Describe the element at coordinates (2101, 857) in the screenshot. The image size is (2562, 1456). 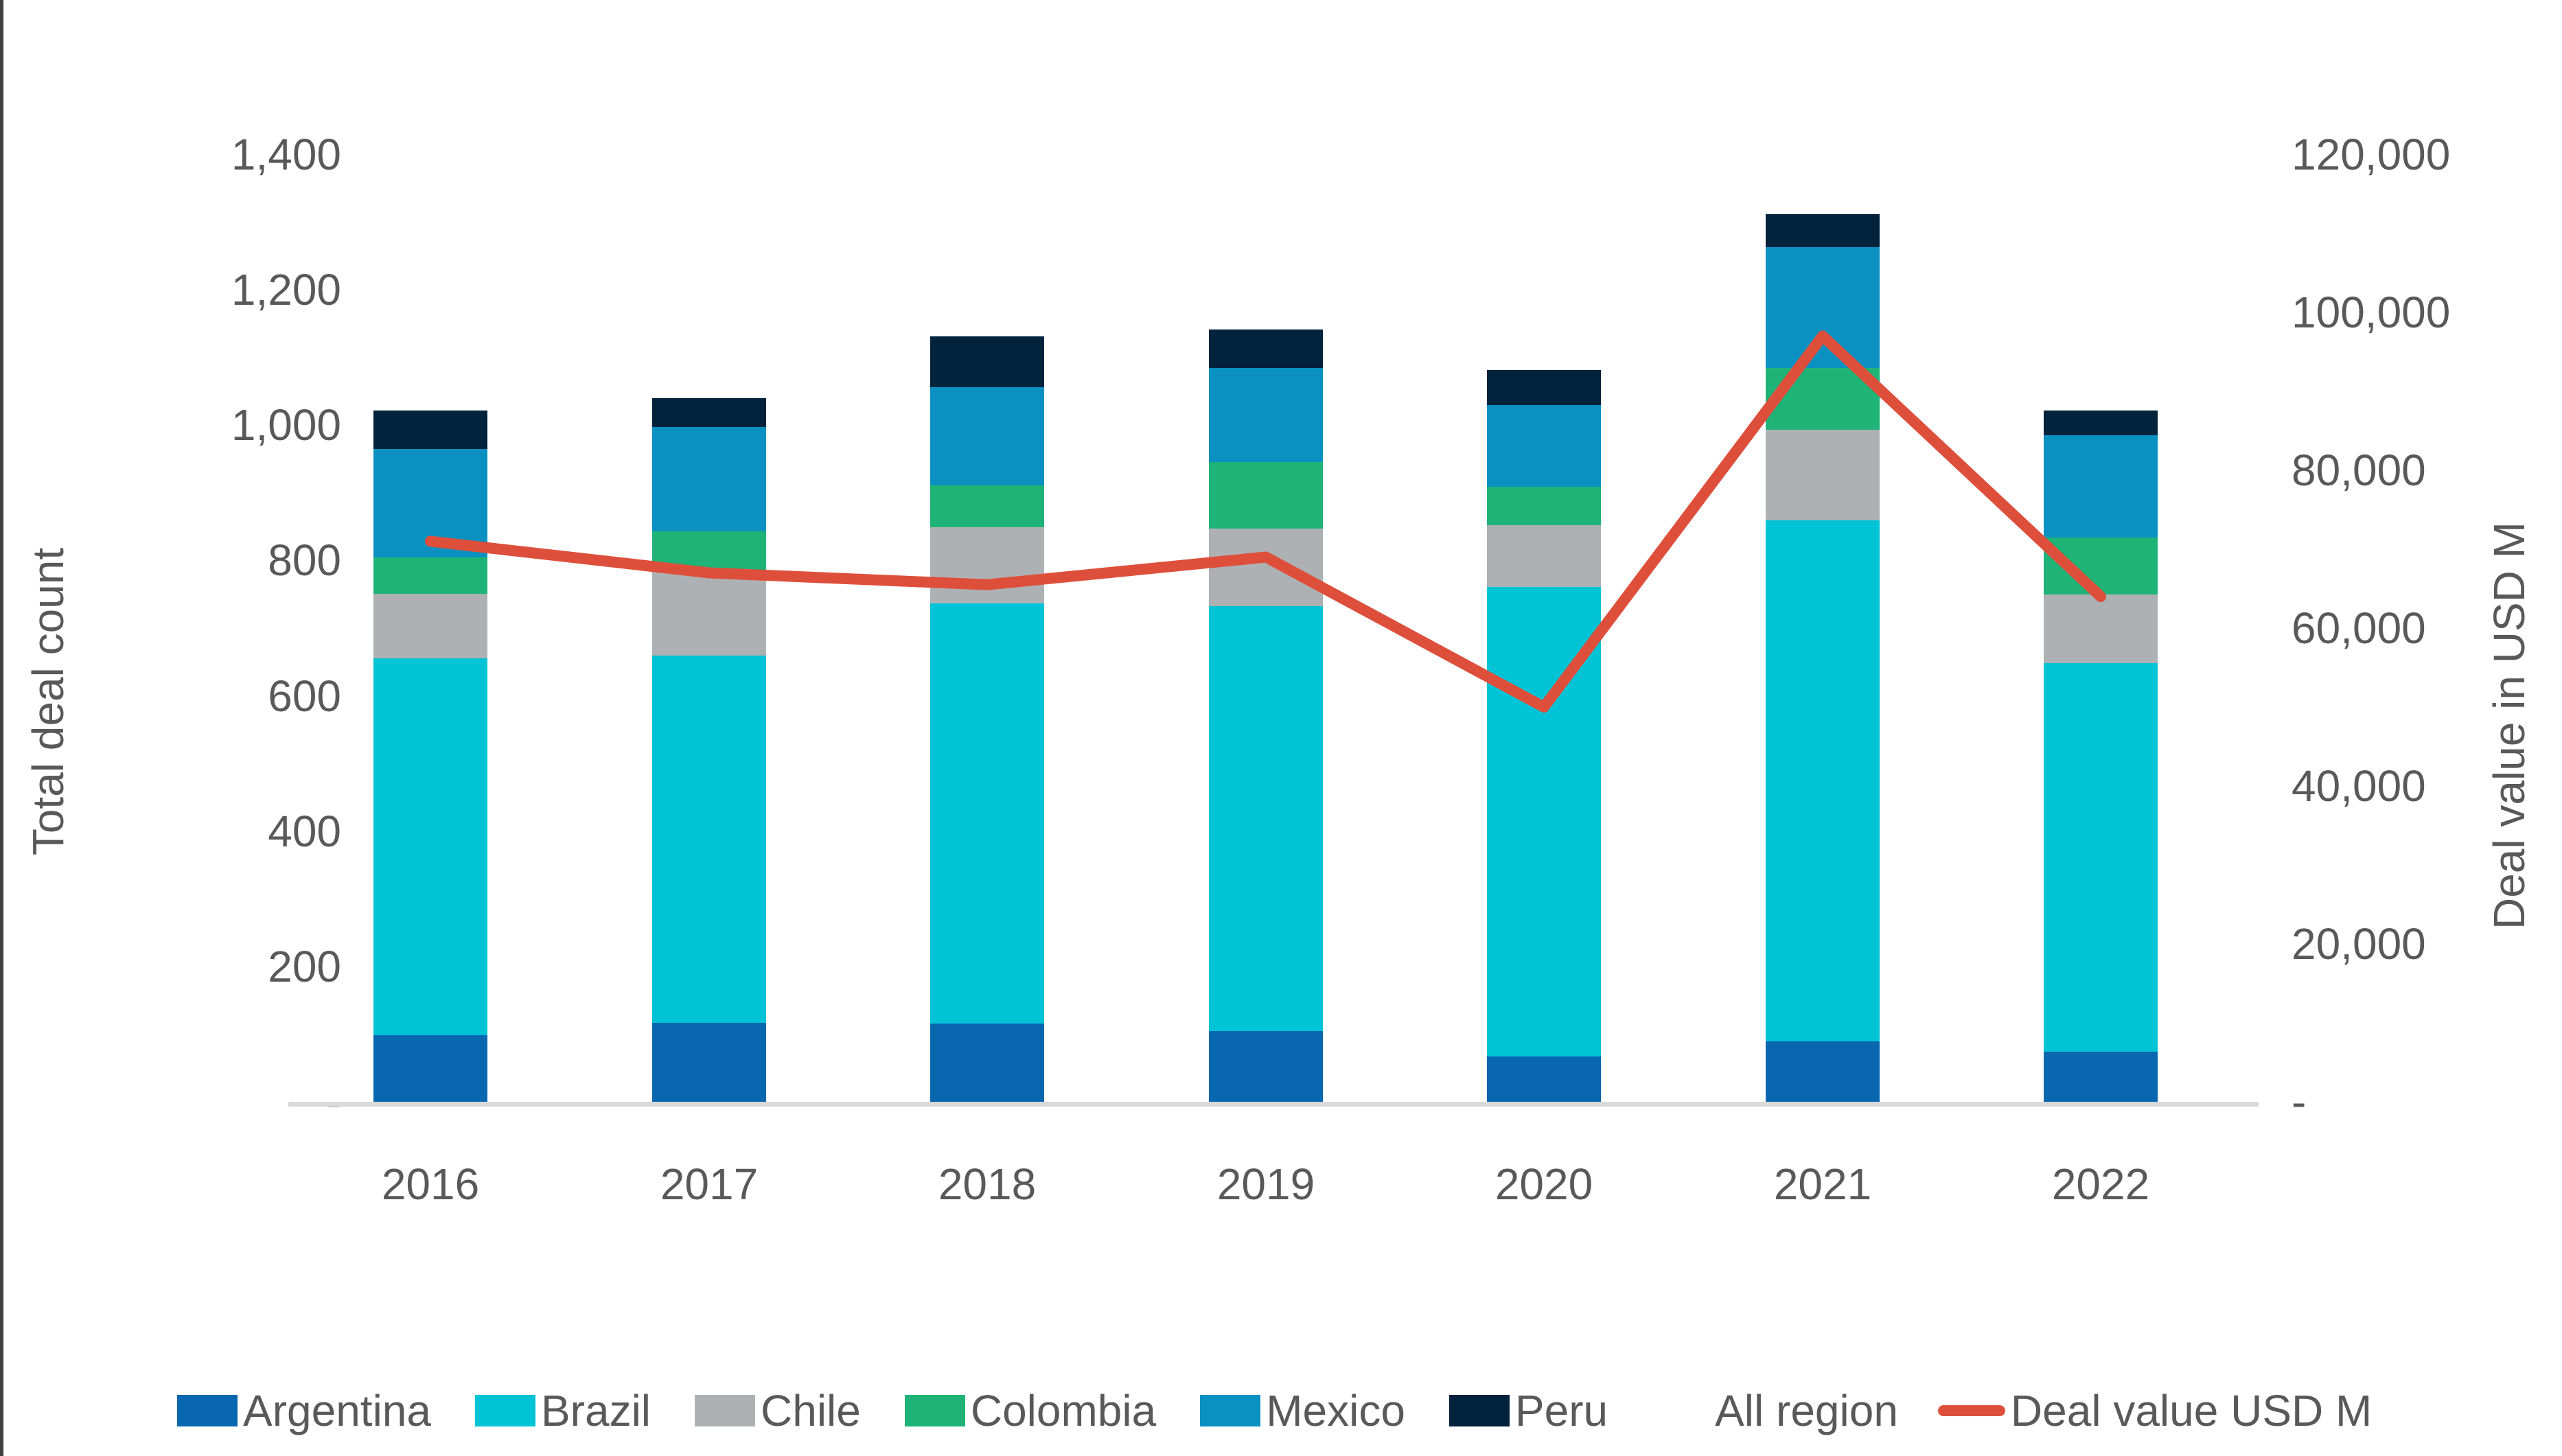
I see `bar-segment-brazil-2022` at that location.